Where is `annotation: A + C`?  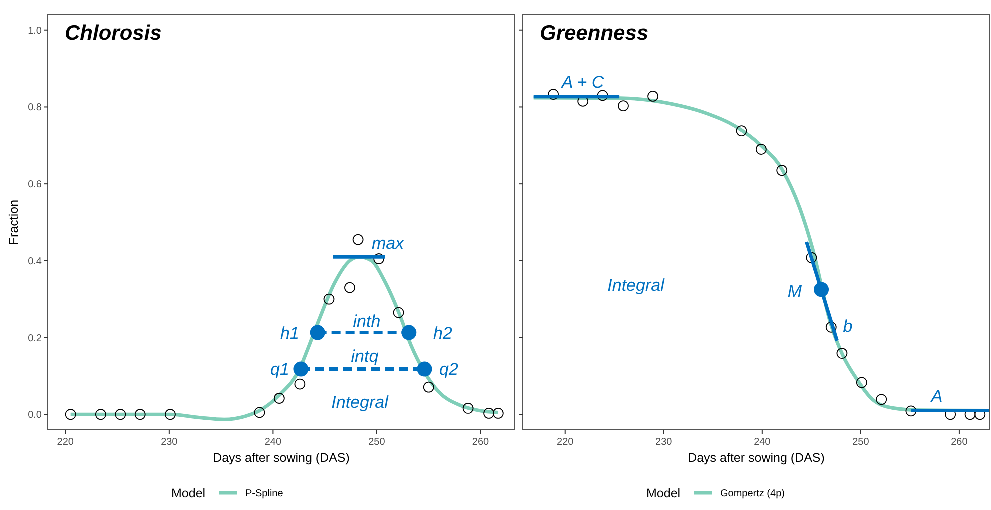 annotation: A + C is located at coordinates (582, 82).